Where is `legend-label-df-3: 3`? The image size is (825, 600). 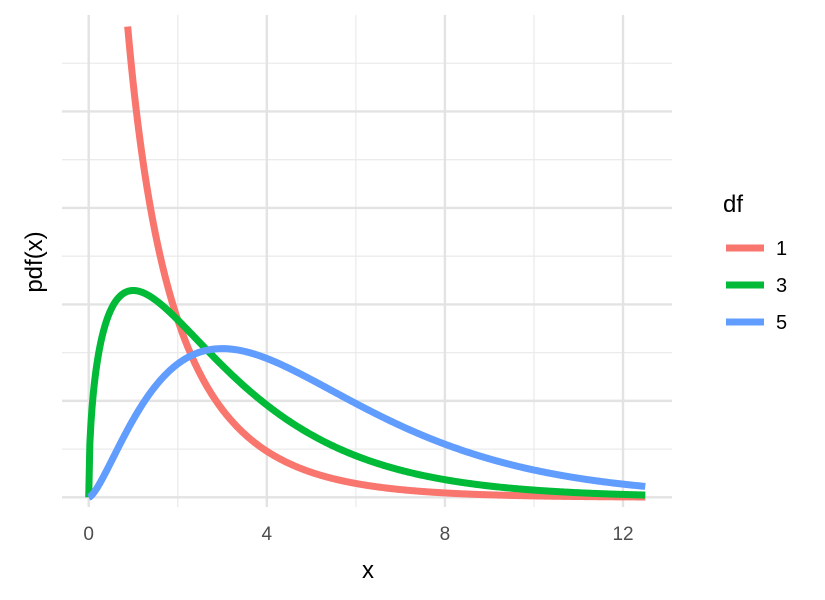 legend-label-df-3: 3 is located at coordinates (781, 286).